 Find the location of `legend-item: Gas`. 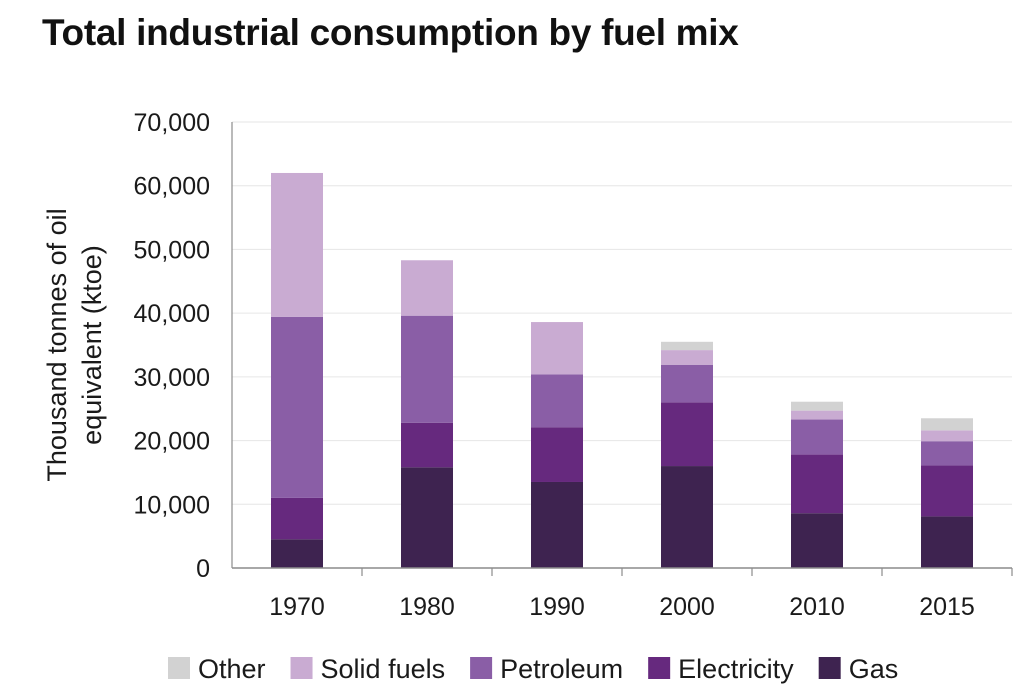

legend-item: Gas is located at coordinates (858, 669).